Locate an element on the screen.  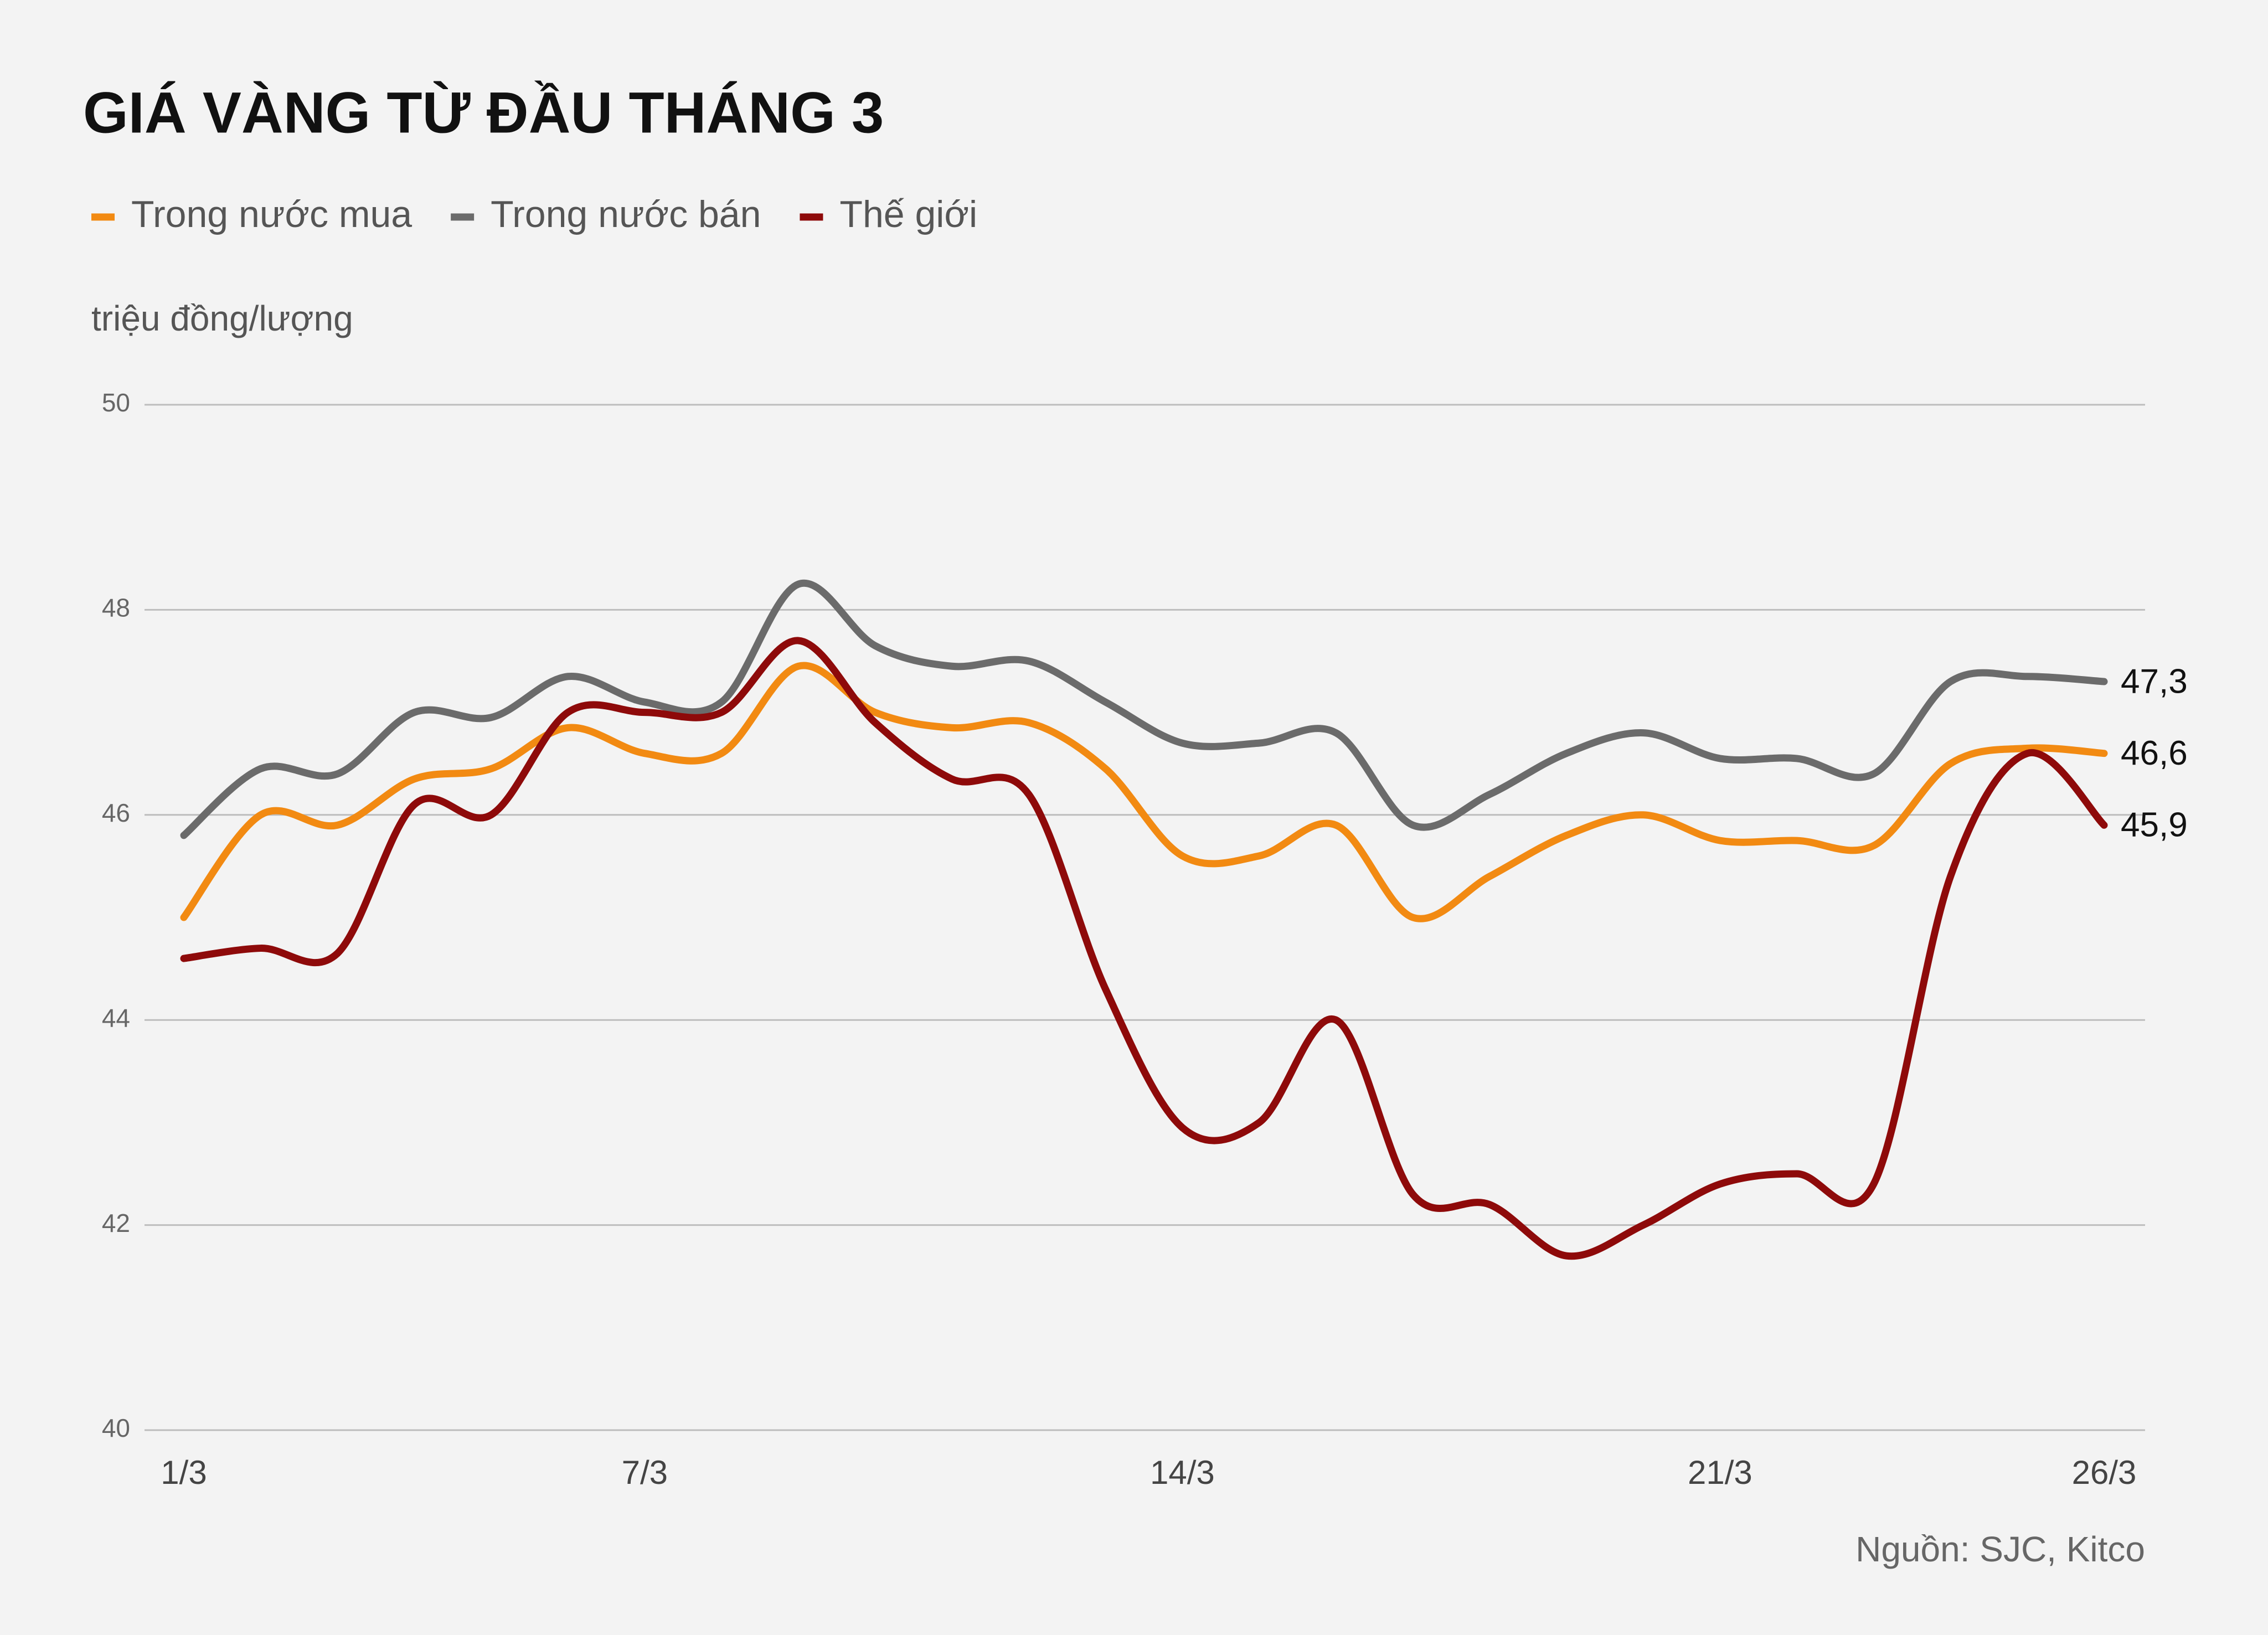
value-label: 45,9 is located at coordinates (2154, 825).